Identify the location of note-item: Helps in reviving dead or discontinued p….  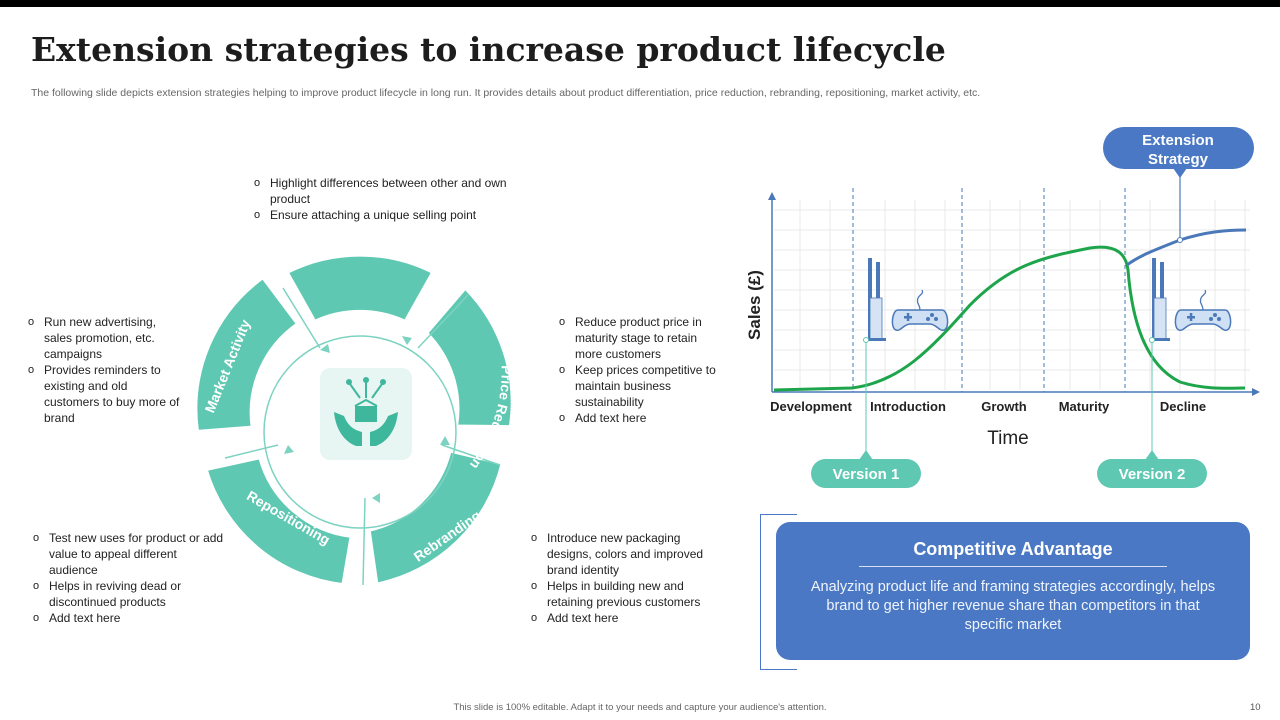
(129, 594).